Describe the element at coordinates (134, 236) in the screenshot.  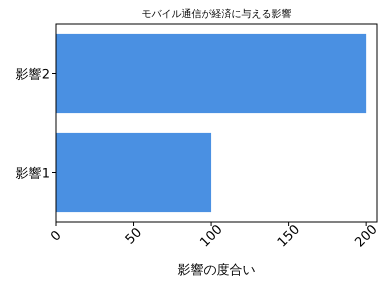
I see `x-tick-label: 50` at that location.